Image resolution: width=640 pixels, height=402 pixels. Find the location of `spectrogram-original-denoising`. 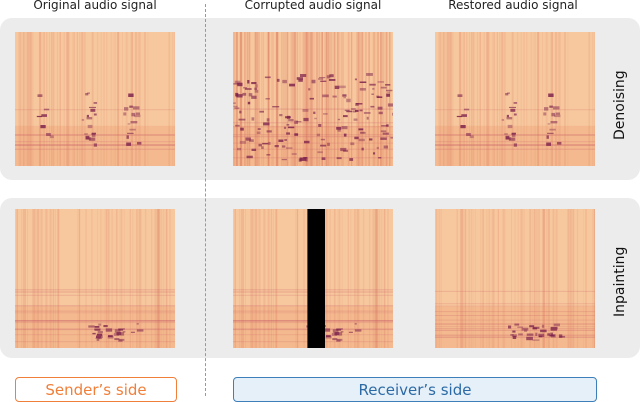

spectrogram-original-denoising is located at coordinates (95, 99).